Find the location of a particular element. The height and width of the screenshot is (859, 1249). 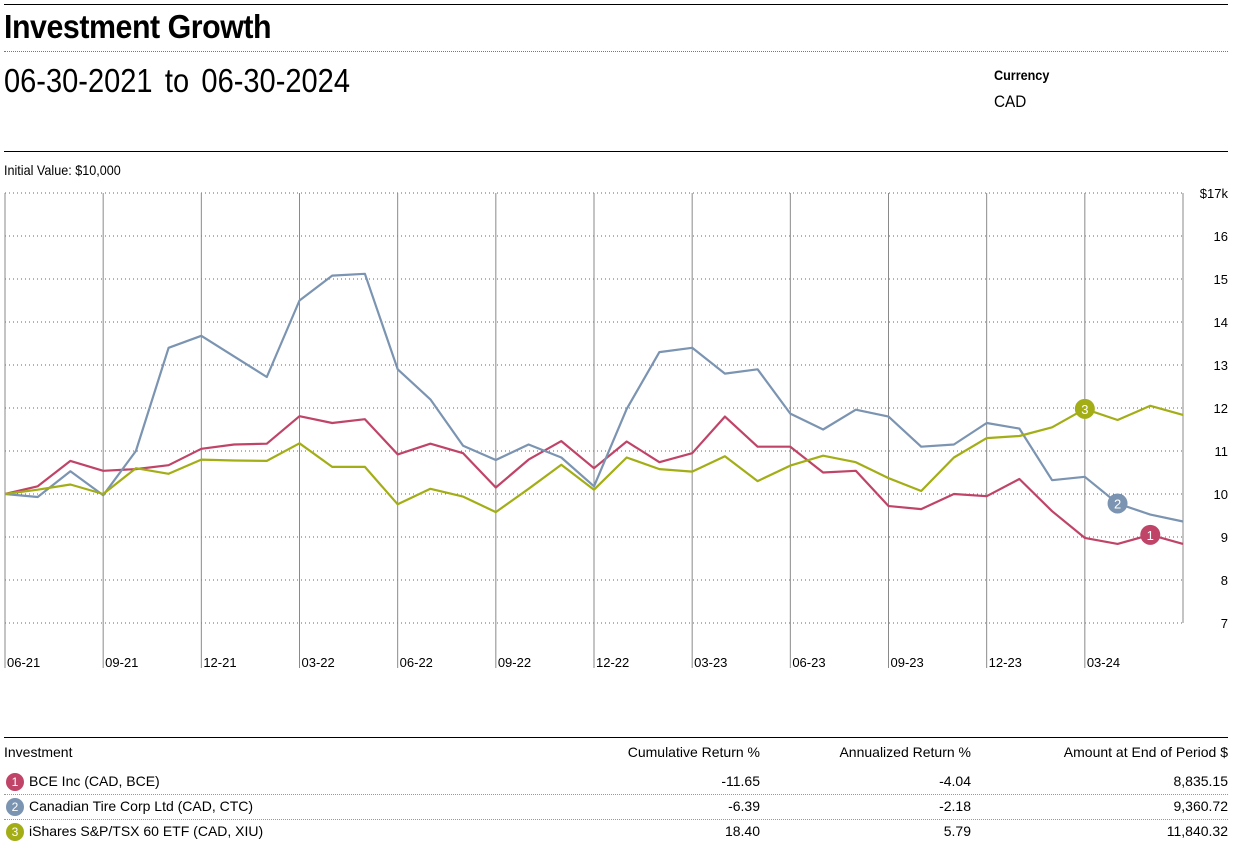

to-word: to is located at coordinates (177, 80).